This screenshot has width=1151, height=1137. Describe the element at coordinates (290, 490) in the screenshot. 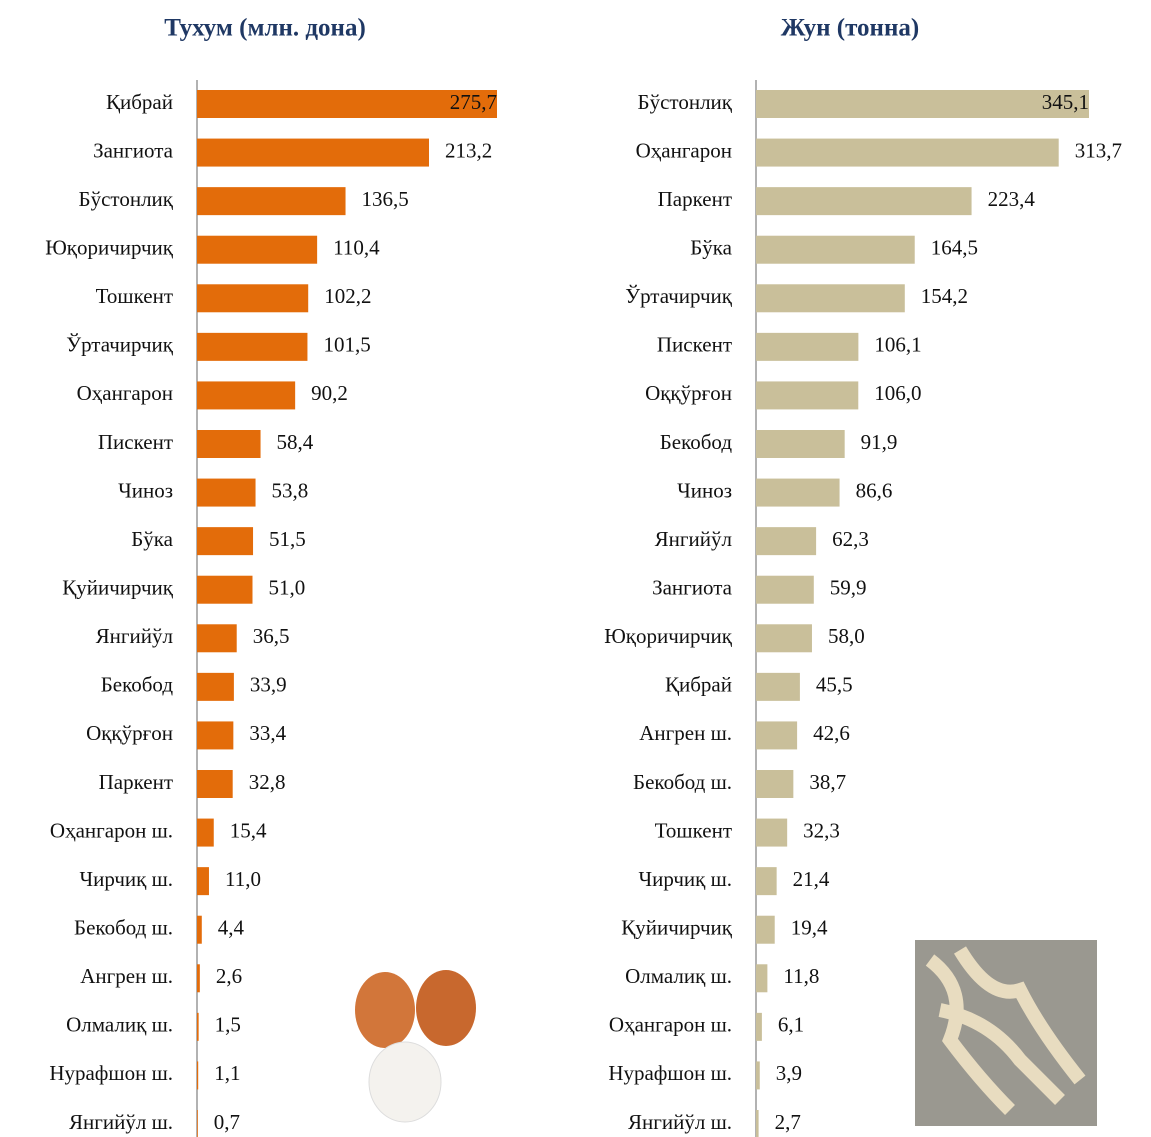

I see `value-label: 53,8` at that location.